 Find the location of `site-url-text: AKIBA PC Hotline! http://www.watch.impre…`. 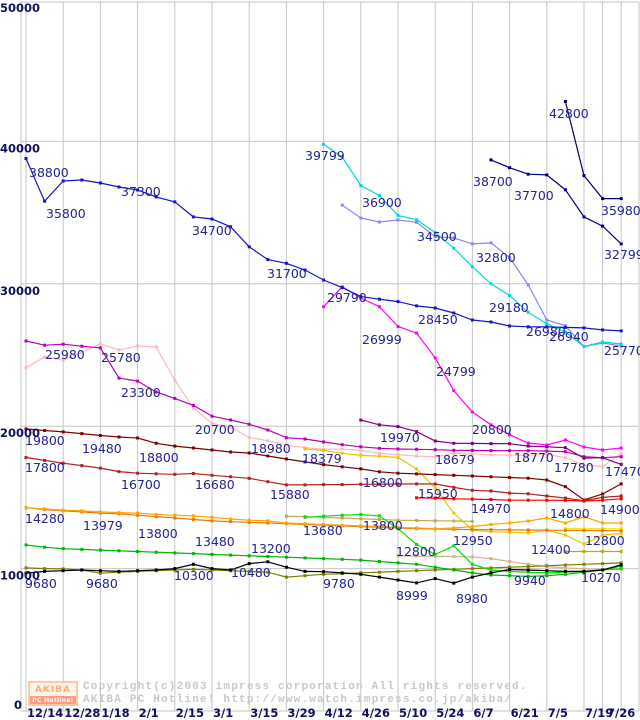

site-url-text: AKIBA PC Hotline! http://www.watch.impre… is located at coordinates (298, 700).